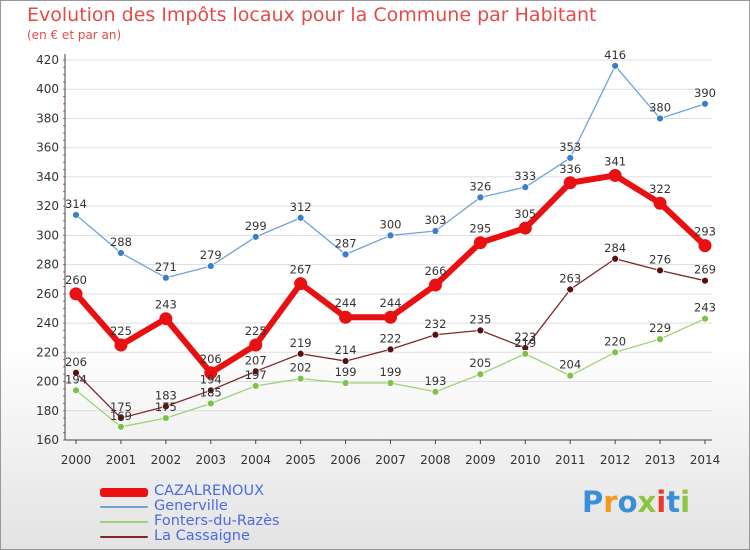 Image resolution: width=750 pixels, height=550 pixels. Describe the element at coordinates (211, 379) in the screenshot. I see `data-label-la-cassaigne: 194` at that location.